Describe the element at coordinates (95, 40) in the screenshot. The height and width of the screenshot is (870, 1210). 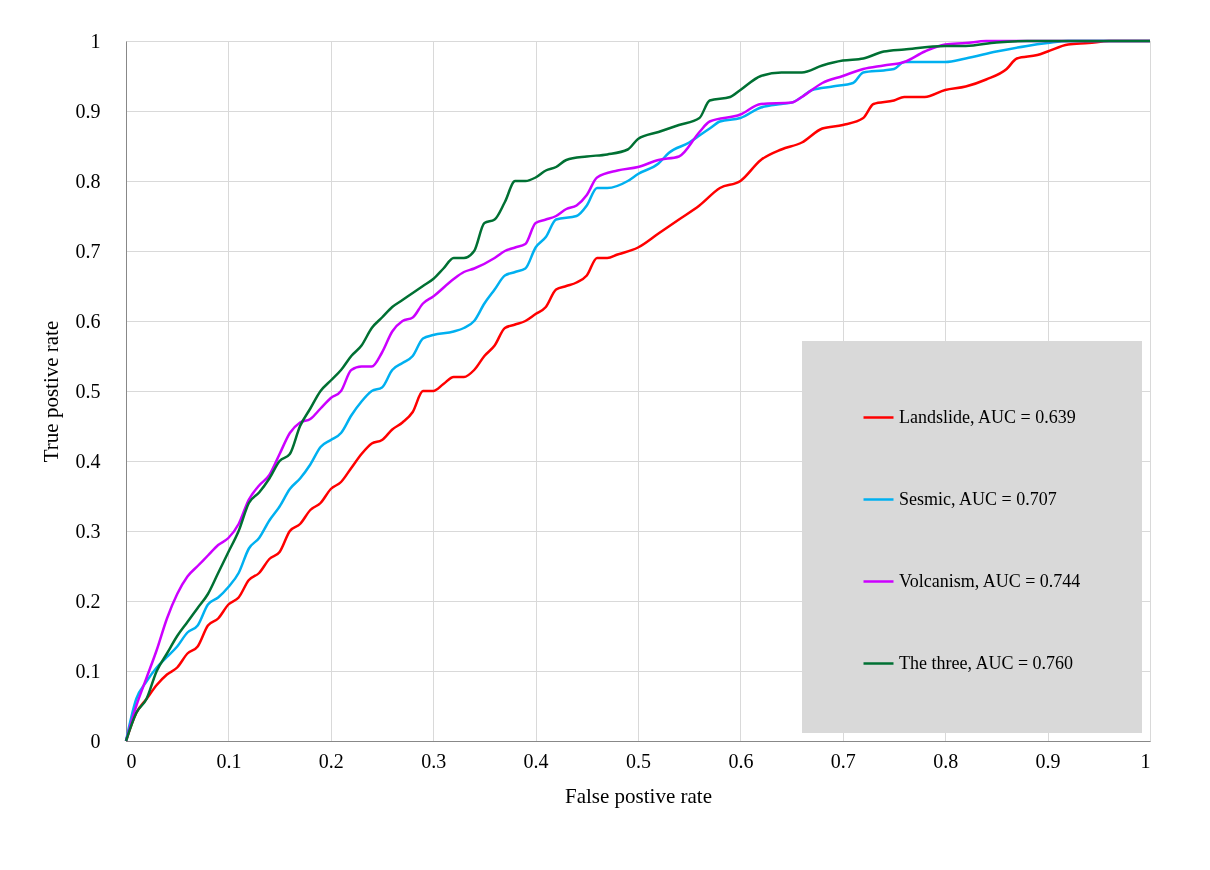
I see `y-tick-label: 1` at that location.